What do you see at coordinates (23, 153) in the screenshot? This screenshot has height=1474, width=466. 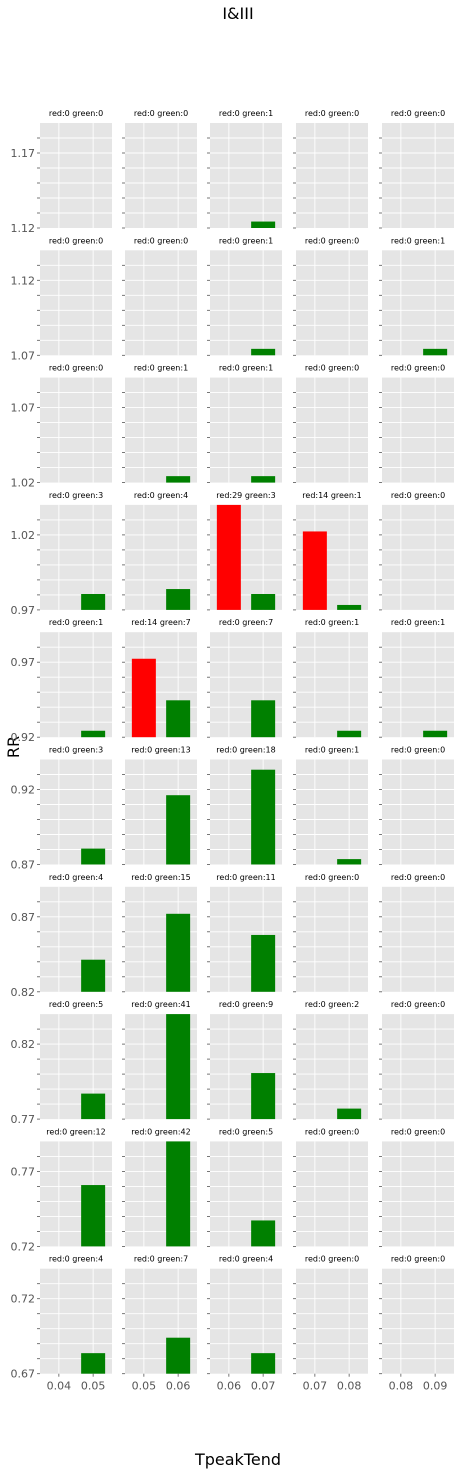 I see `y-tick-label: 1.17` at bounding box center [23, 153].